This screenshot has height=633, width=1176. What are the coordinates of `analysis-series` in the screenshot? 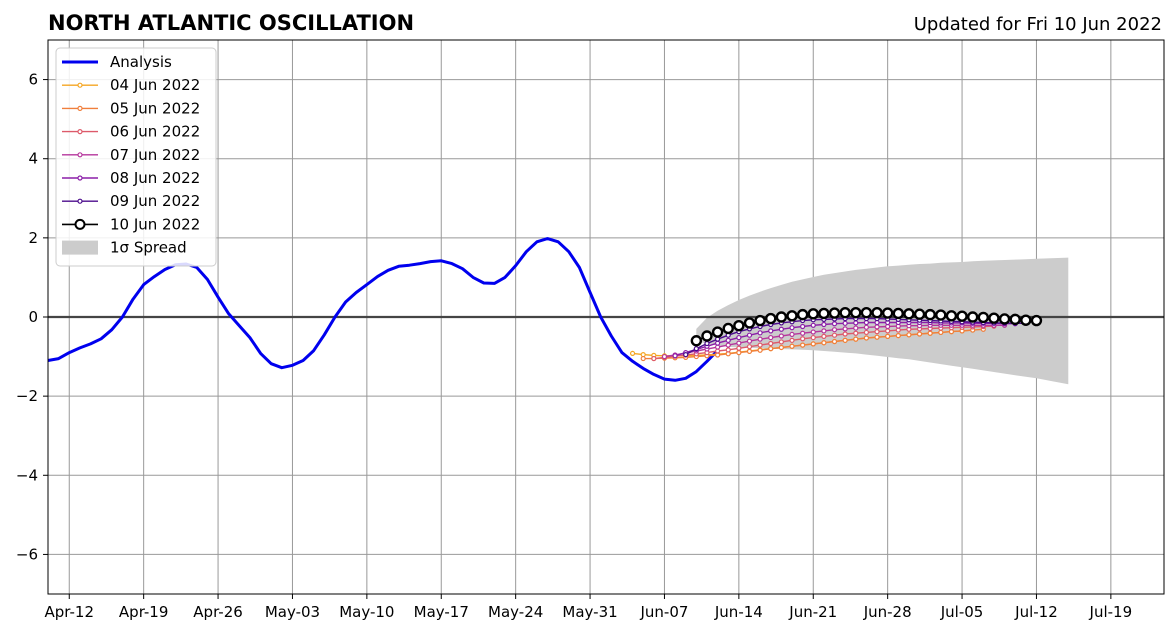 It's located at (383, 309).